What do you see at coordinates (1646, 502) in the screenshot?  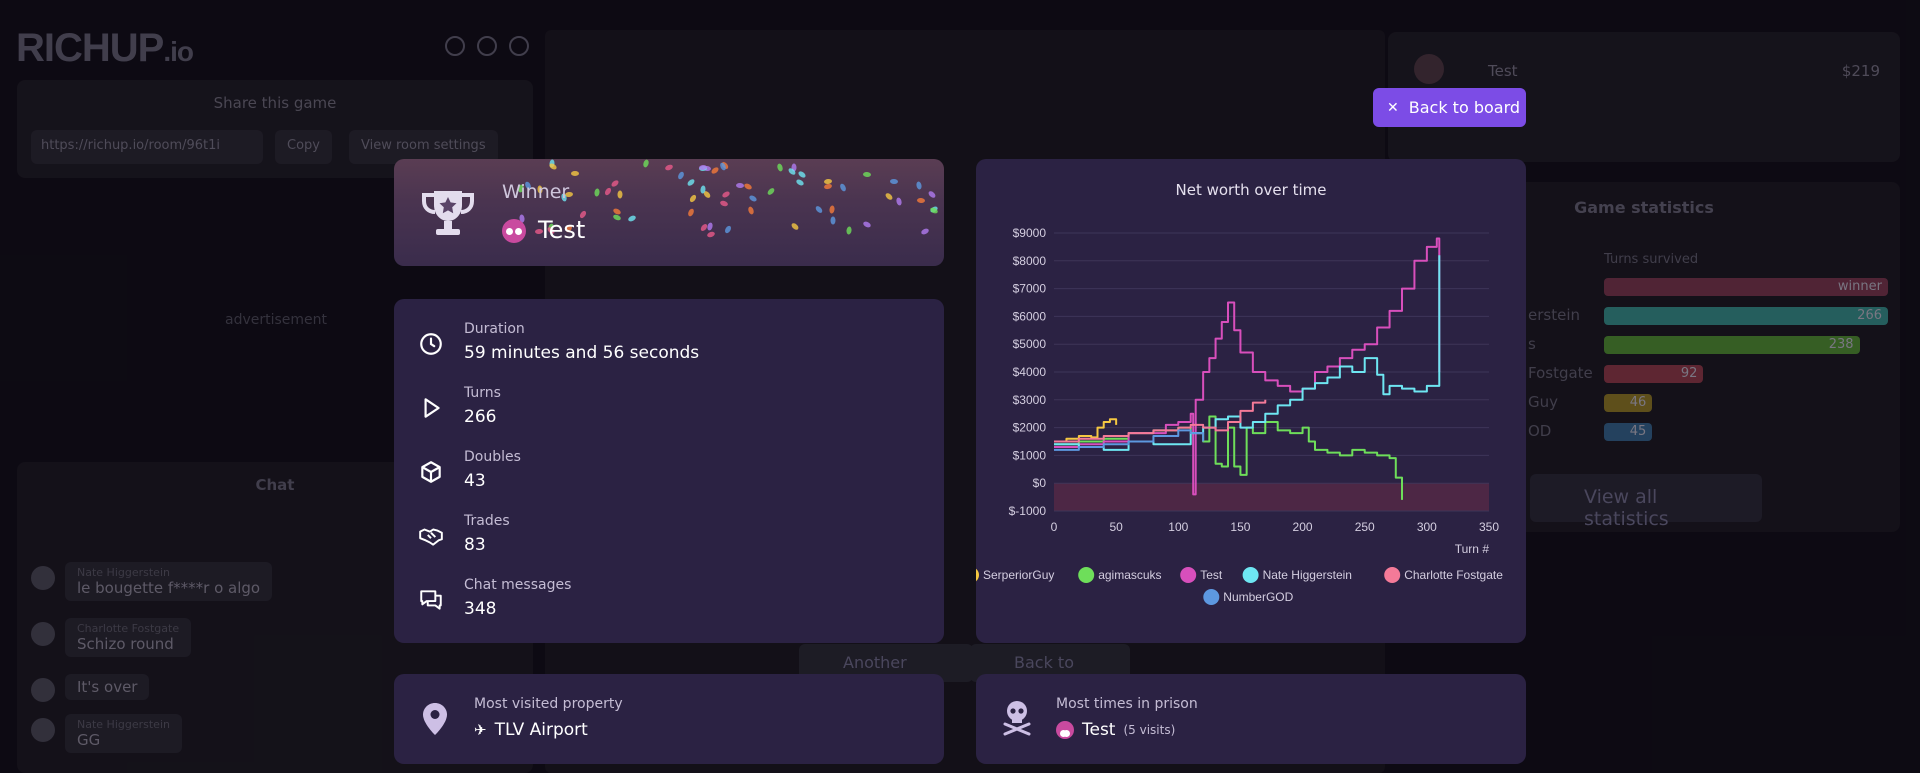 I see `view-all-statistics-button: View all statistics` at bounding box center [1646, 502].